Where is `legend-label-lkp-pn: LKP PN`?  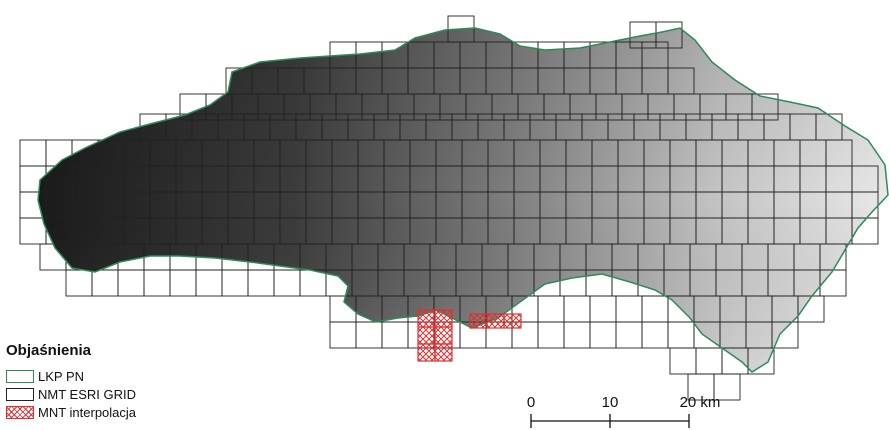
legend-label-lkp-pn: LKP PN is located at coordinates (61, 376).